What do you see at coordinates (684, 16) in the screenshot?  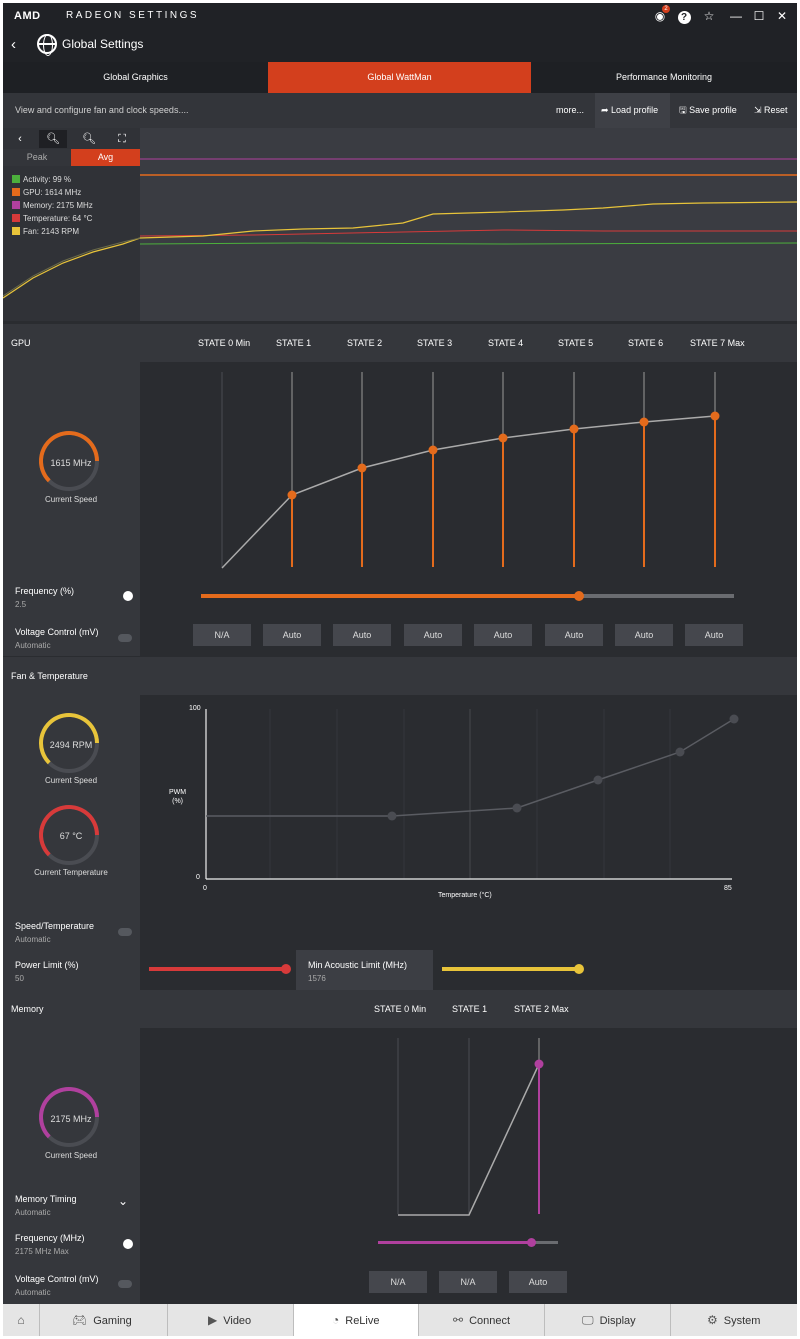 I see `help-icon: ?` at bounding box center [684, 16].